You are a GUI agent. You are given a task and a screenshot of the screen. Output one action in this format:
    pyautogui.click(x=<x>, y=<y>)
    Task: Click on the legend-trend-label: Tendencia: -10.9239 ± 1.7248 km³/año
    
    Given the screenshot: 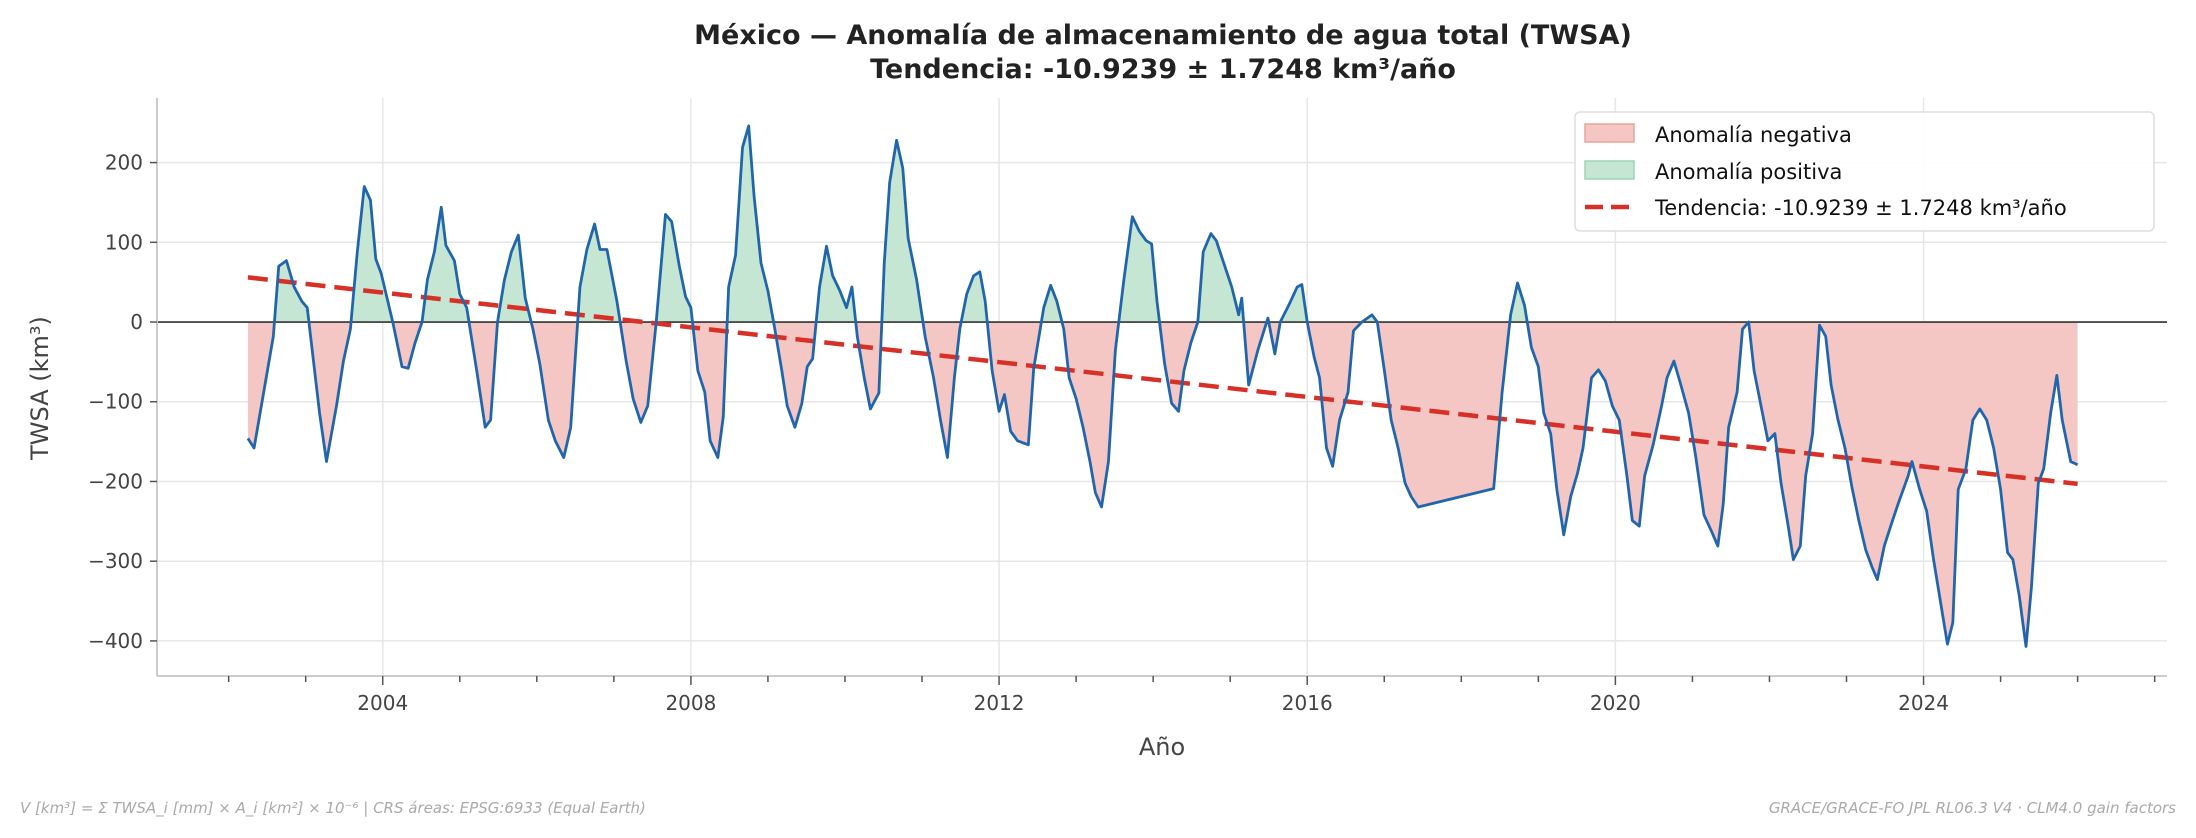 What is the action you would take?
    pyautogui.click(x=1860, y=208)
    